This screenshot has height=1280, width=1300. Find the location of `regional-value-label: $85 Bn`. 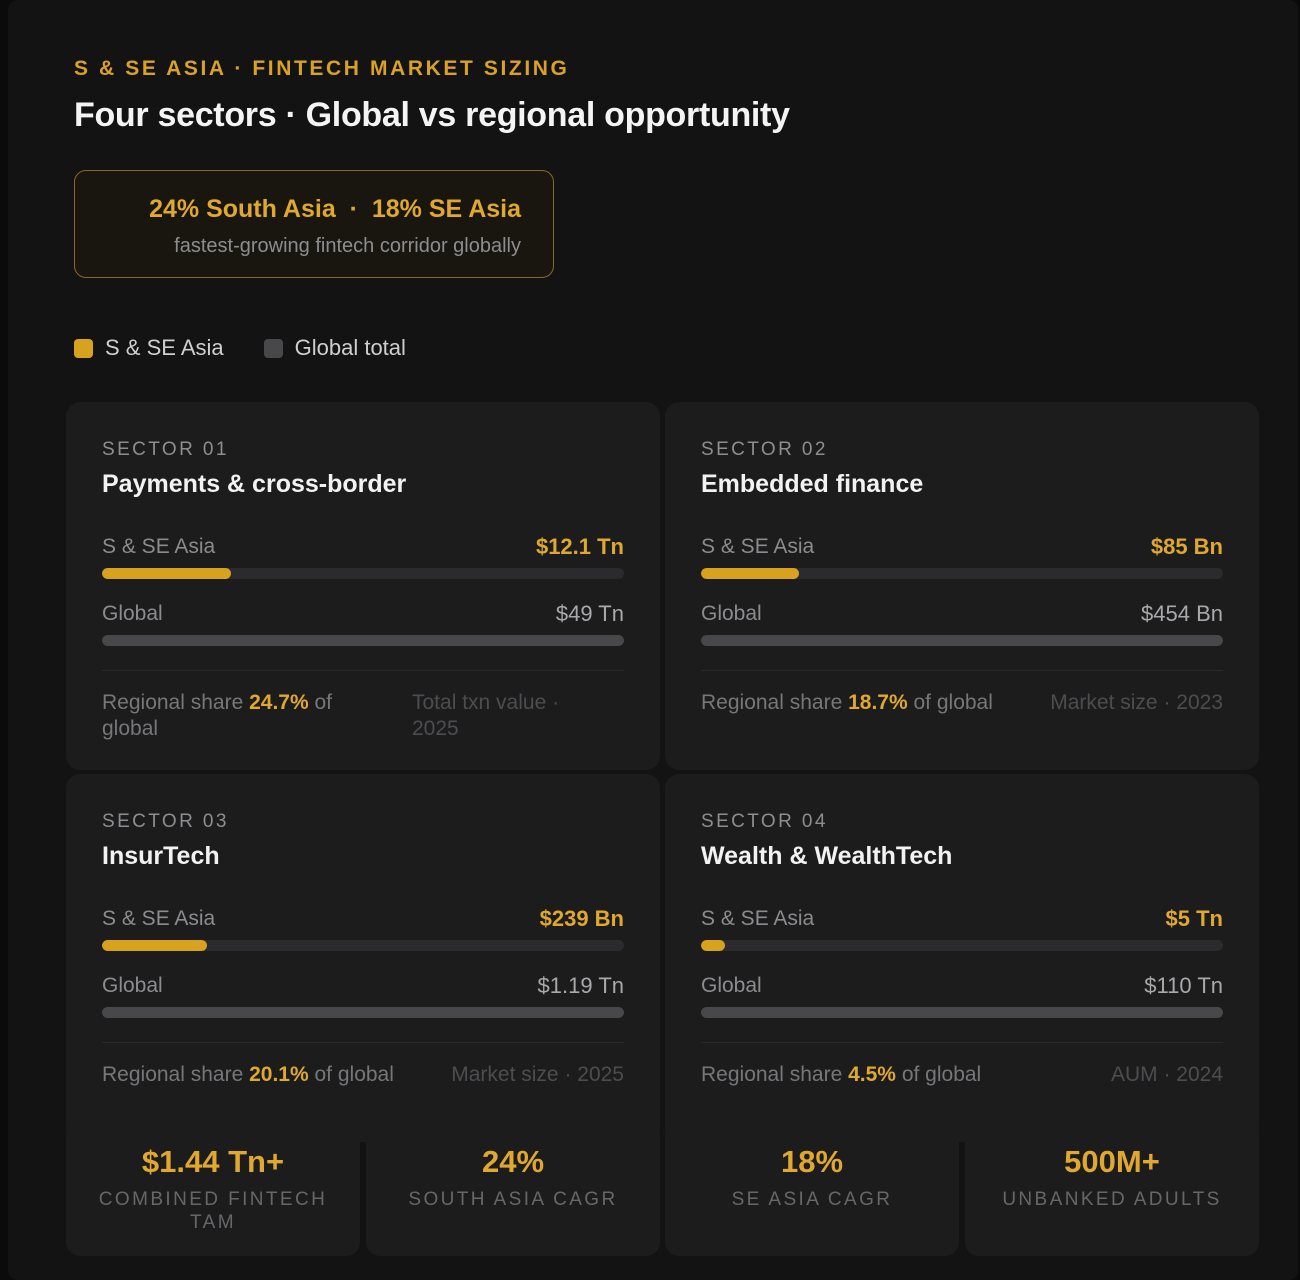

regional-value-label: $85 Bn is located at coordinates (1186, 546).